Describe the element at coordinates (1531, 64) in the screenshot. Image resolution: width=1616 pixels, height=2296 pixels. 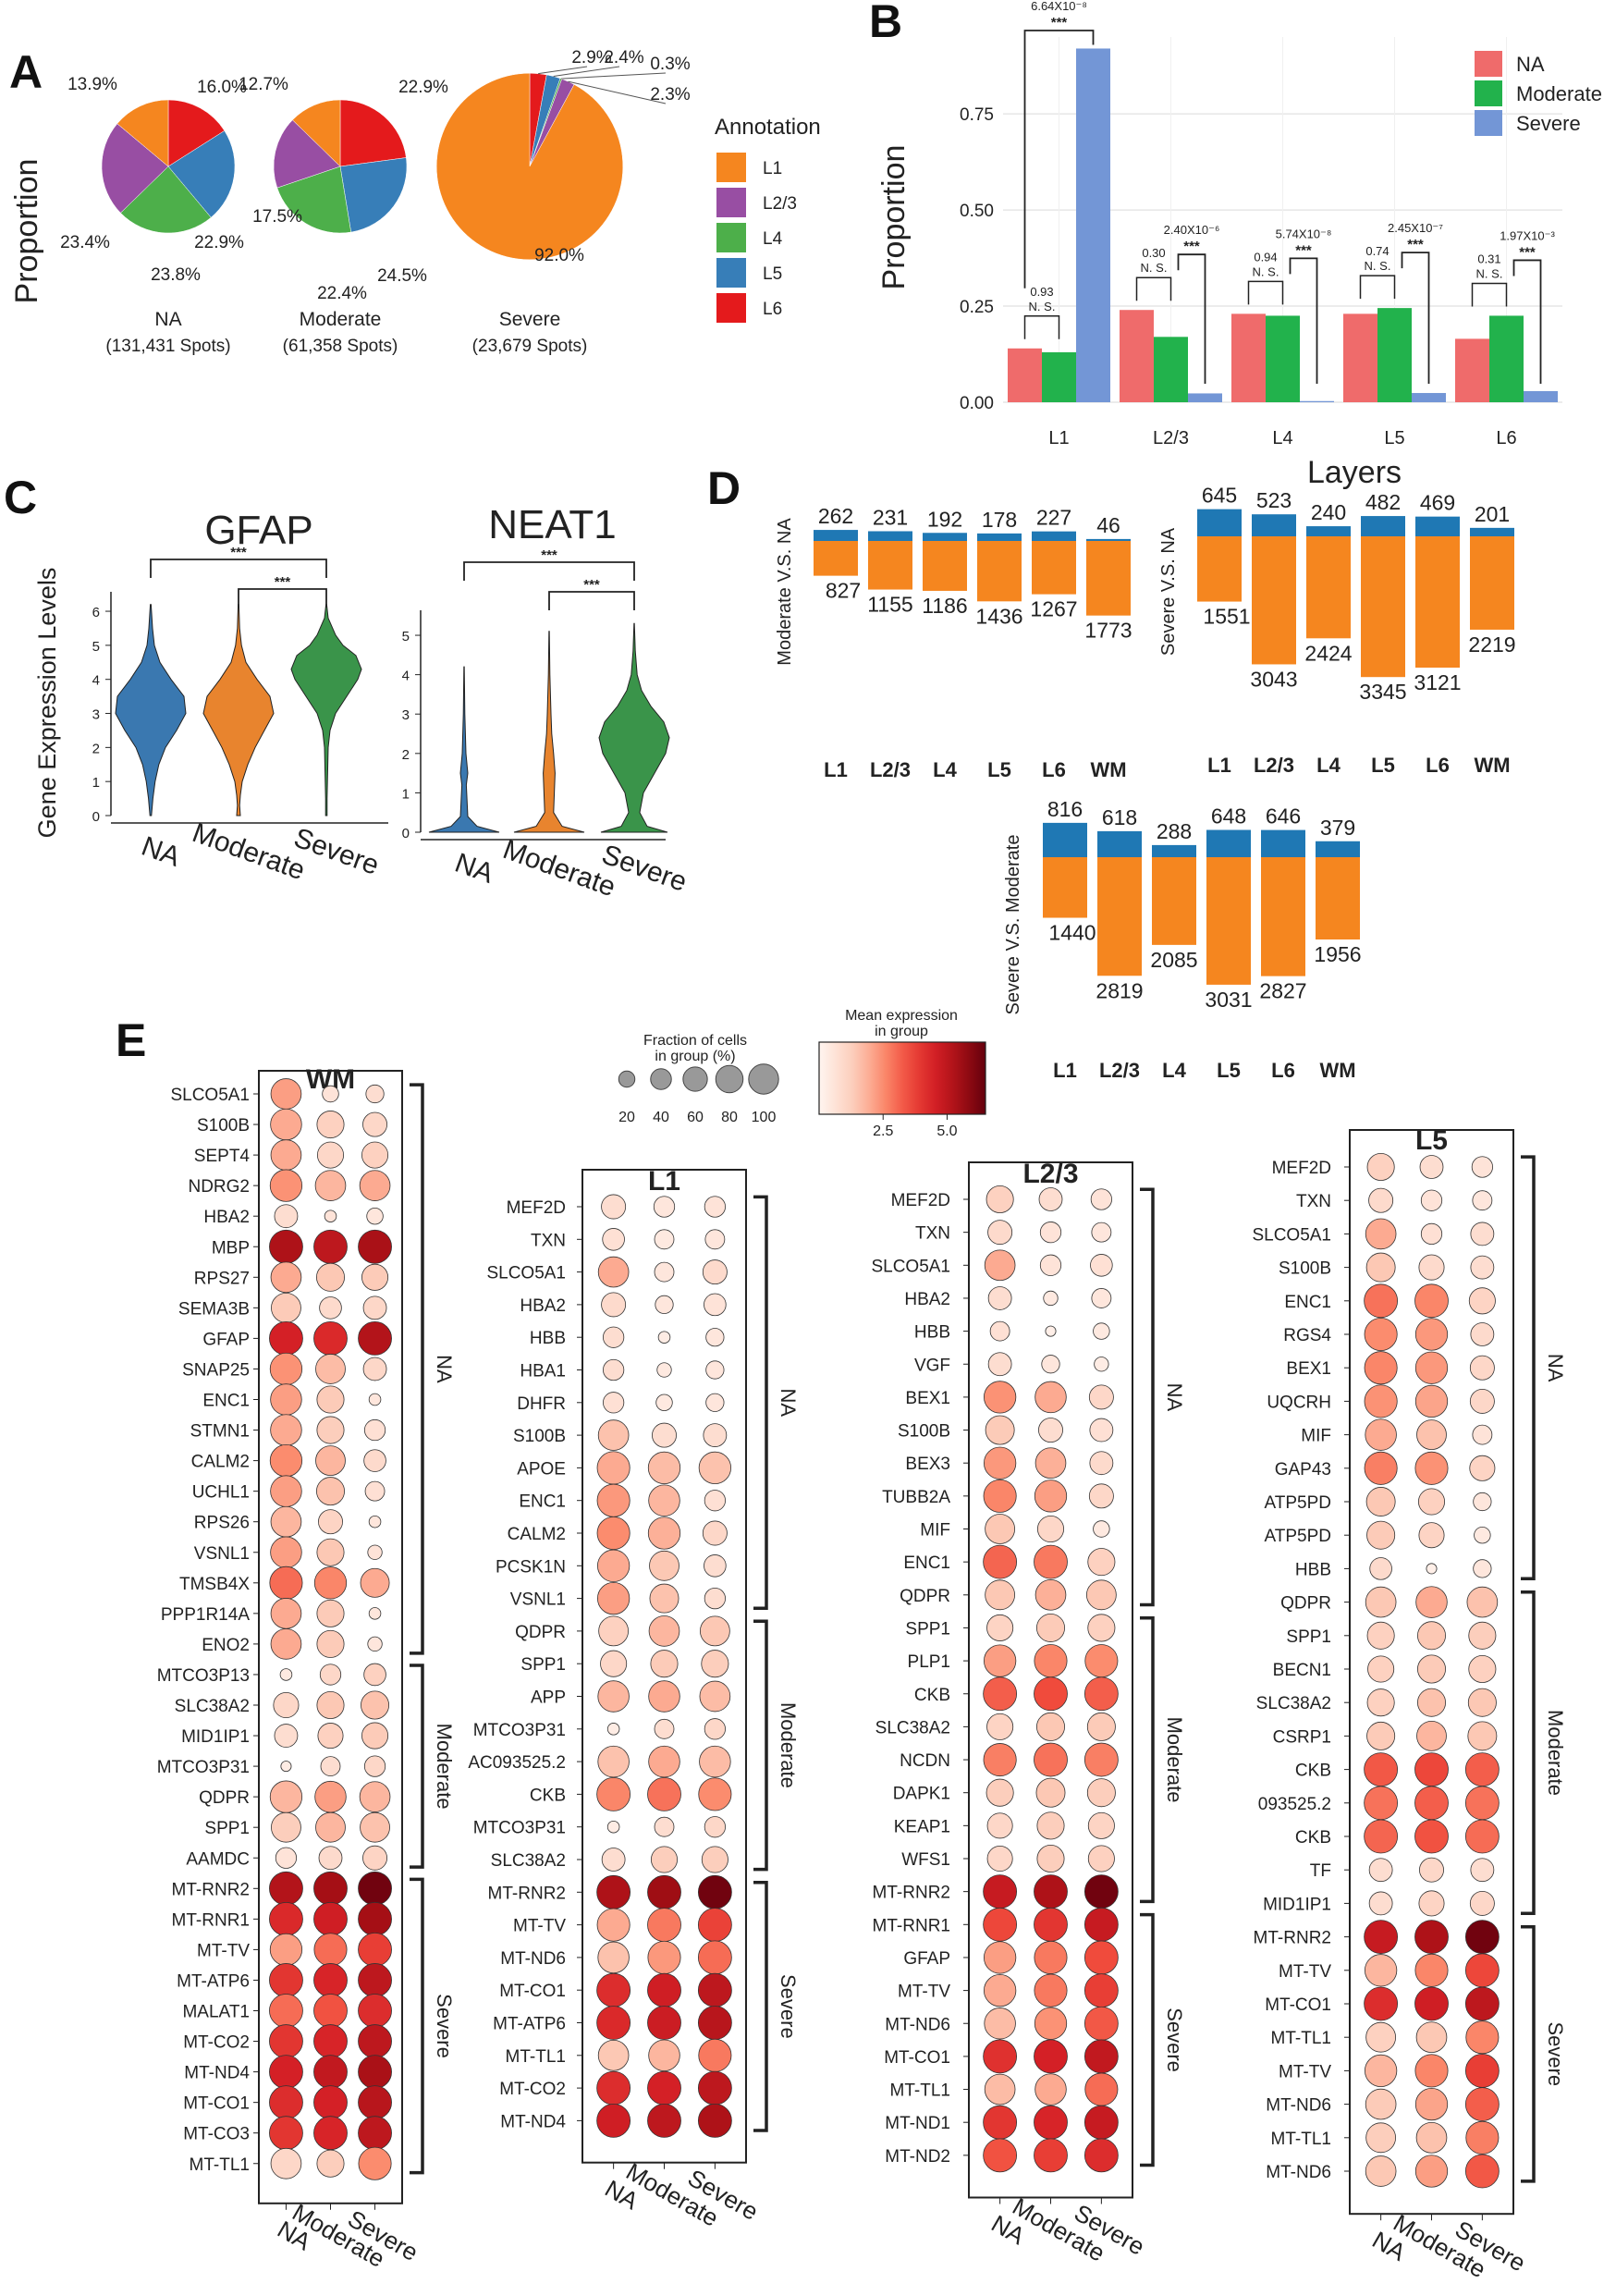
I see `legend-label: NA` at that location.